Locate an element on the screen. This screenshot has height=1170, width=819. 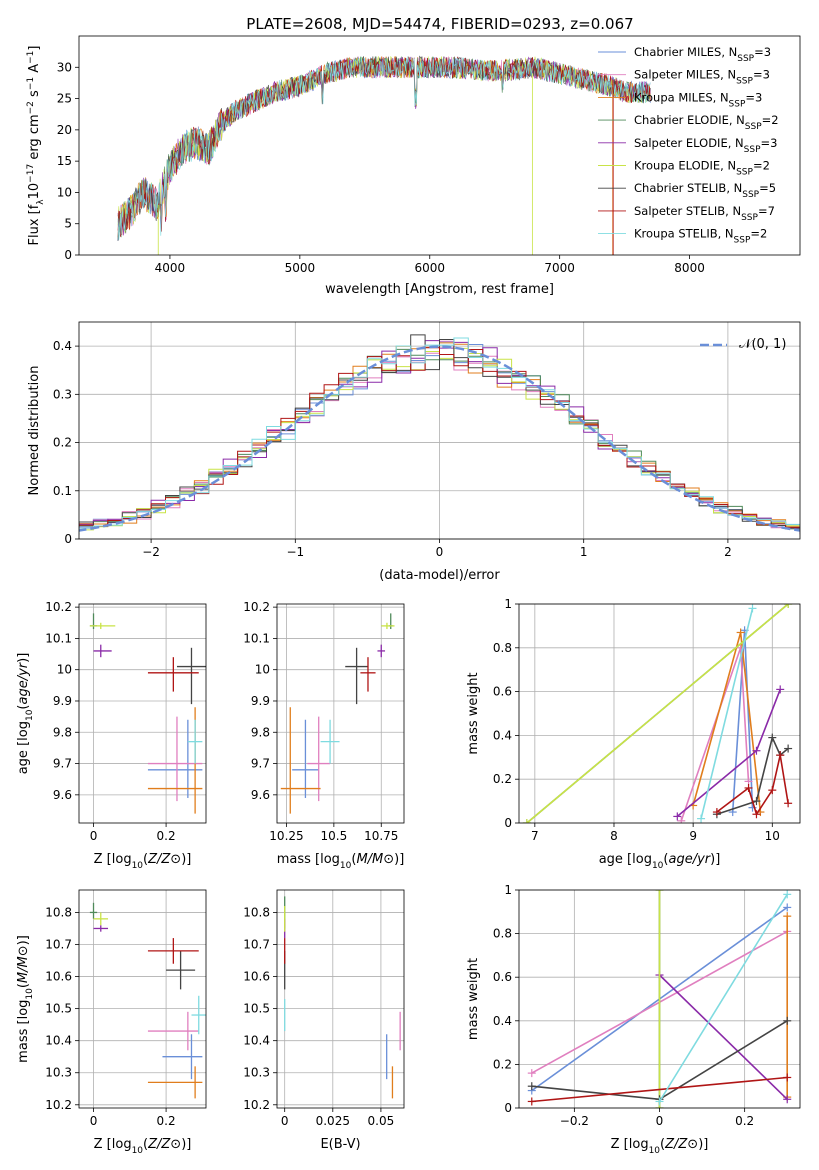
x-tick-label: 7 is located at coordinates (535, 836).